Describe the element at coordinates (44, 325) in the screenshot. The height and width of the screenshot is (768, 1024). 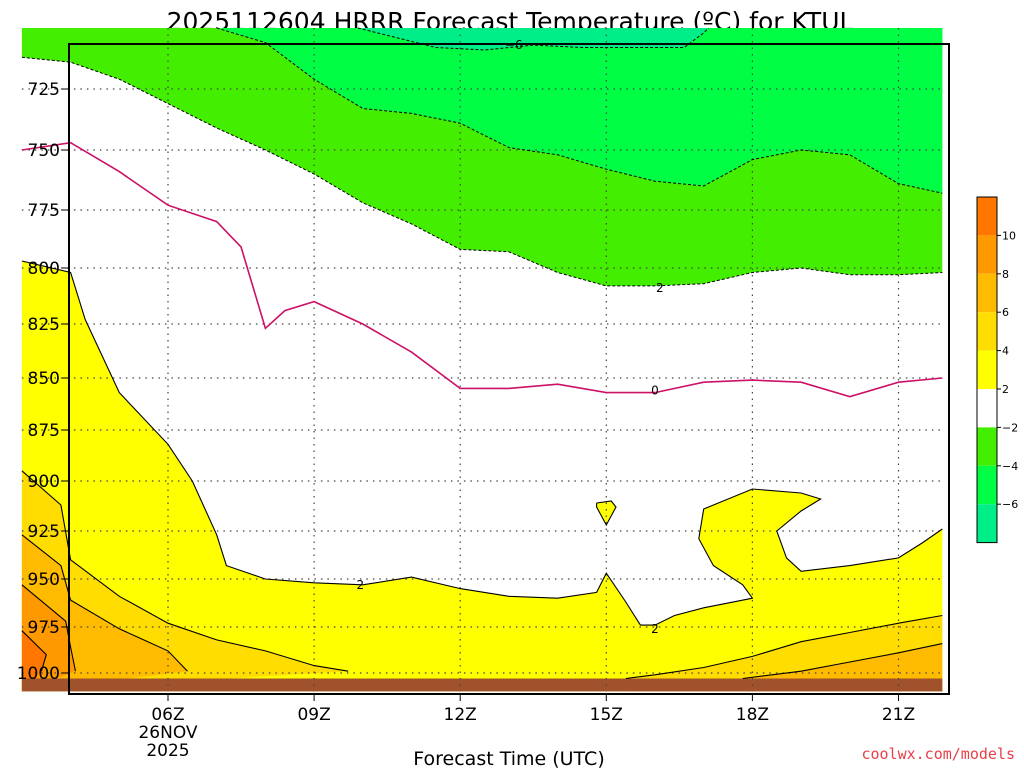
I see `y-tick-label-825: 825` at that location.